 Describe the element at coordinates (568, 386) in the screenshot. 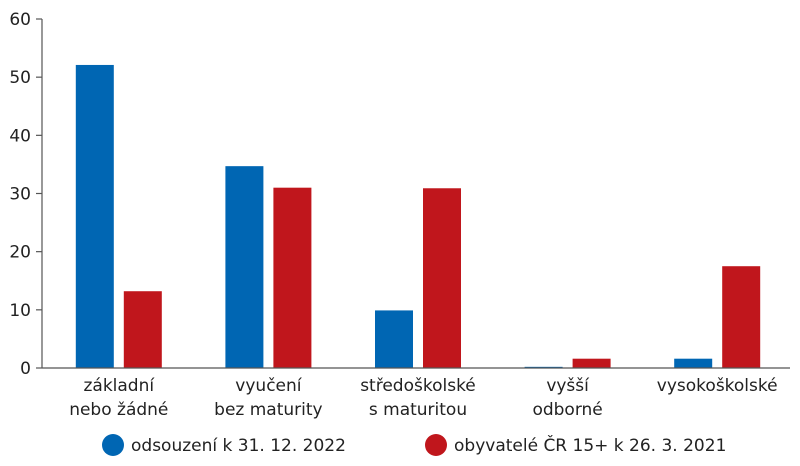

I see `x-category-label: vyšší` at that location.